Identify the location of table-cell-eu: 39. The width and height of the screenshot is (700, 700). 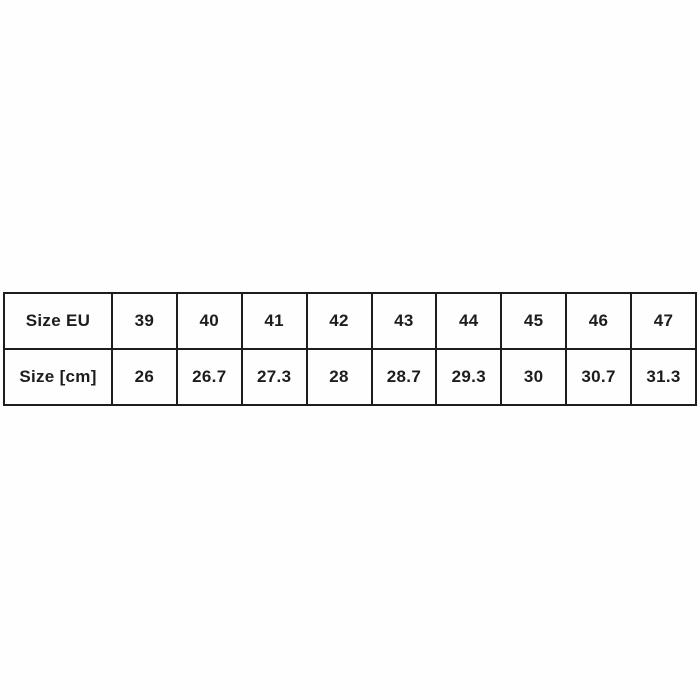
(144, 321).